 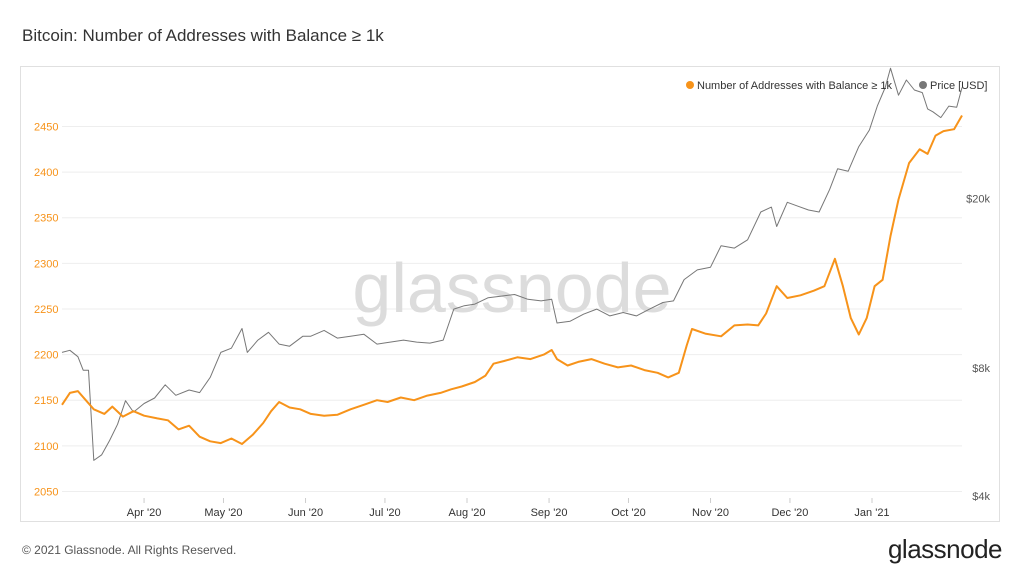 I want to click on x-tick-label: Aug '20, so click(x=467, y=513).